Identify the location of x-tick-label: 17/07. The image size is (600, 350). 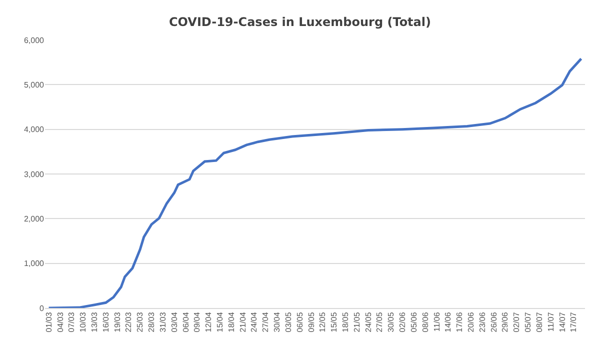
(573, 322).